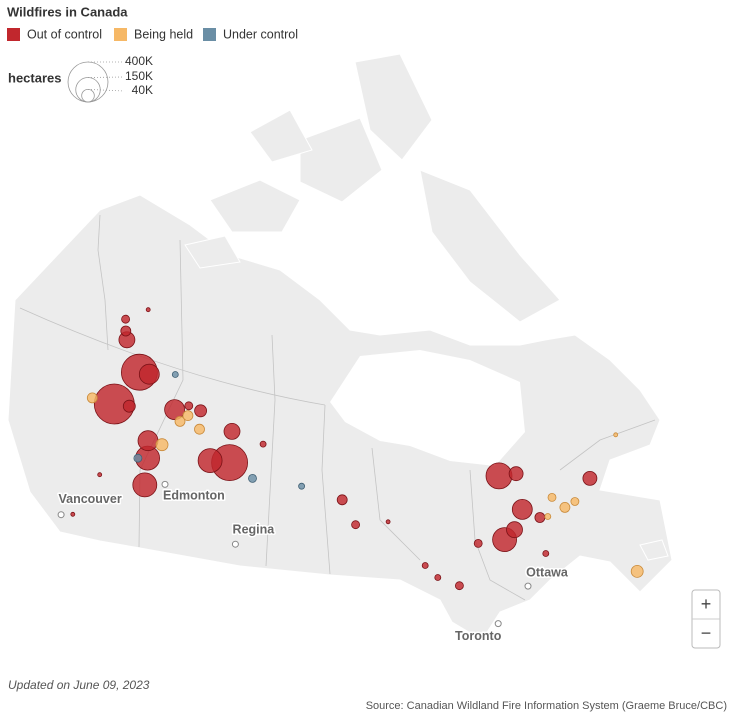  What do you see at coordinates (64, 34) in the screenshot?
I see `legend-label: Out of control` at bounding box center [64, 34].